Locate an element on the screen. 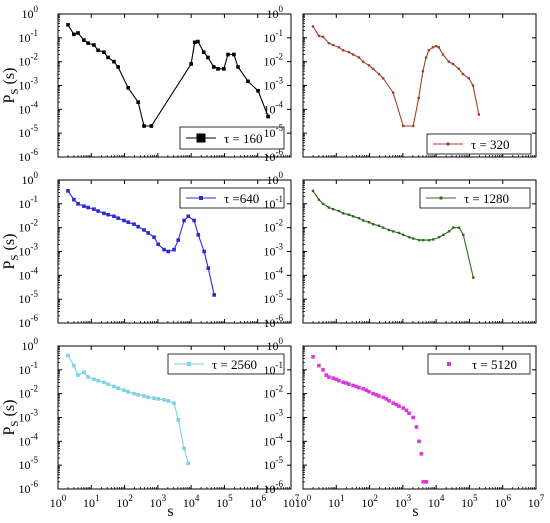 Image resolution: width=550 pixels, height=523 pixels. legend-label: τ =640 is located at coordinates (241, 198).